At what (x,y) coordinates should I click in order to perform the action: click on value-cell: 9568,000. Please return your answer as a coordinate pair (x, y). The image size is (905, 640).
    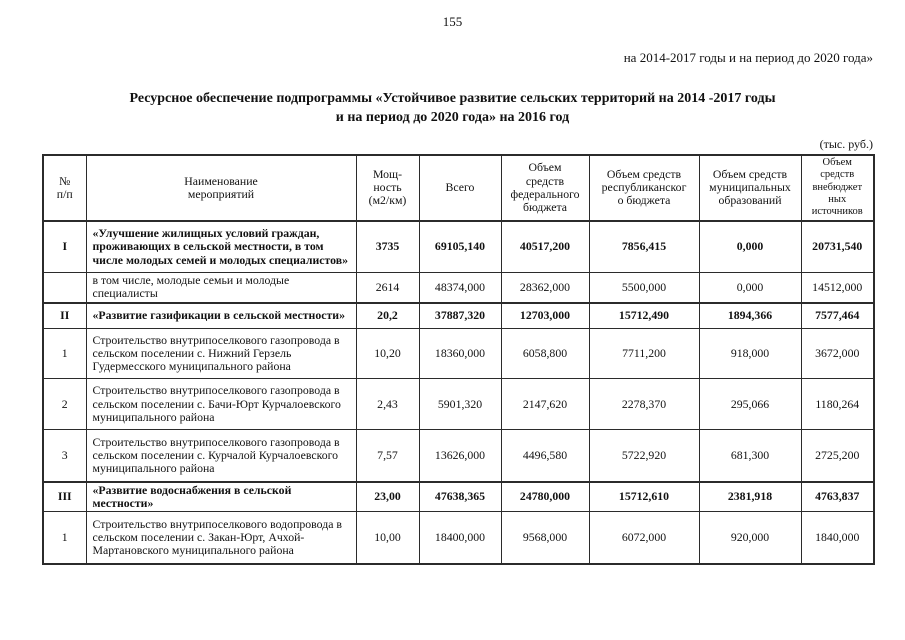
    Looking at the image, I should click on (545, 538).